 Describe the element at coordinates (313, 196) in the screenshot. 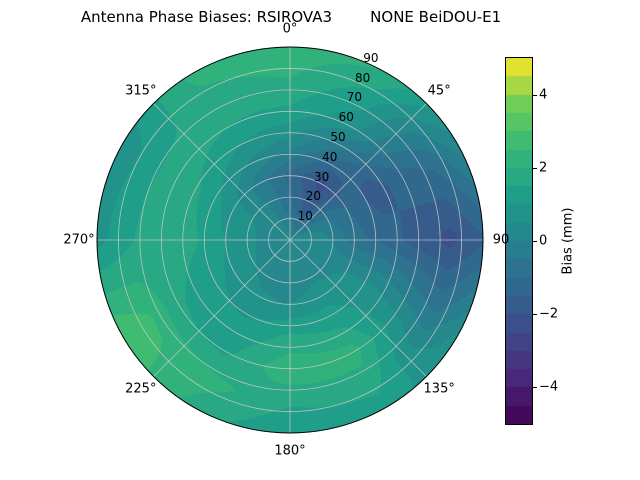

I see `radial-tick-label: 20` at that location.